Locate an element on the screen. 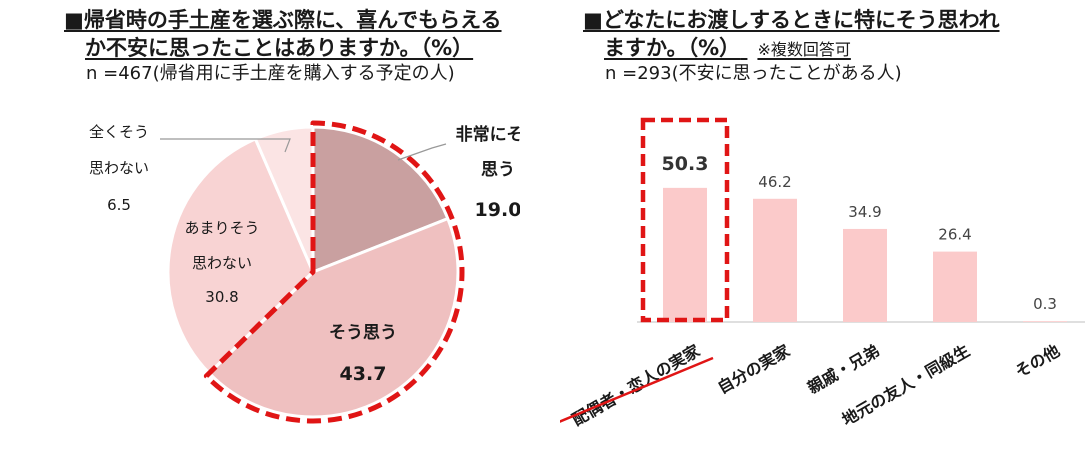 Image resolution: width=1085 pixels, height=452 pixels. left-title-line-1: ■帰省時の手土産を選ぶ際に、喜んでもらえる is located at coordinates (283, 20).